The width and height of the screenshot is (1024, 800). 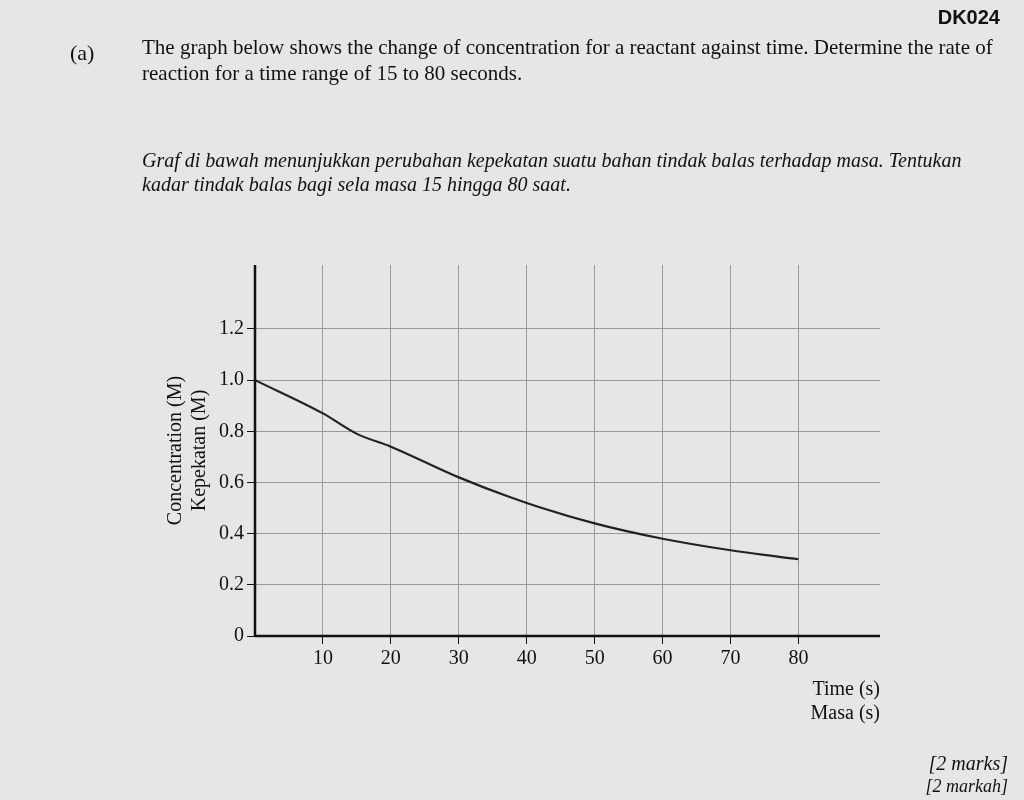 What do you see at coordinates (187, 450) in the screenshot?
I see `y-axis-title: Concentration (M) Kepekatan (M)` at bounding box center [187, 450].